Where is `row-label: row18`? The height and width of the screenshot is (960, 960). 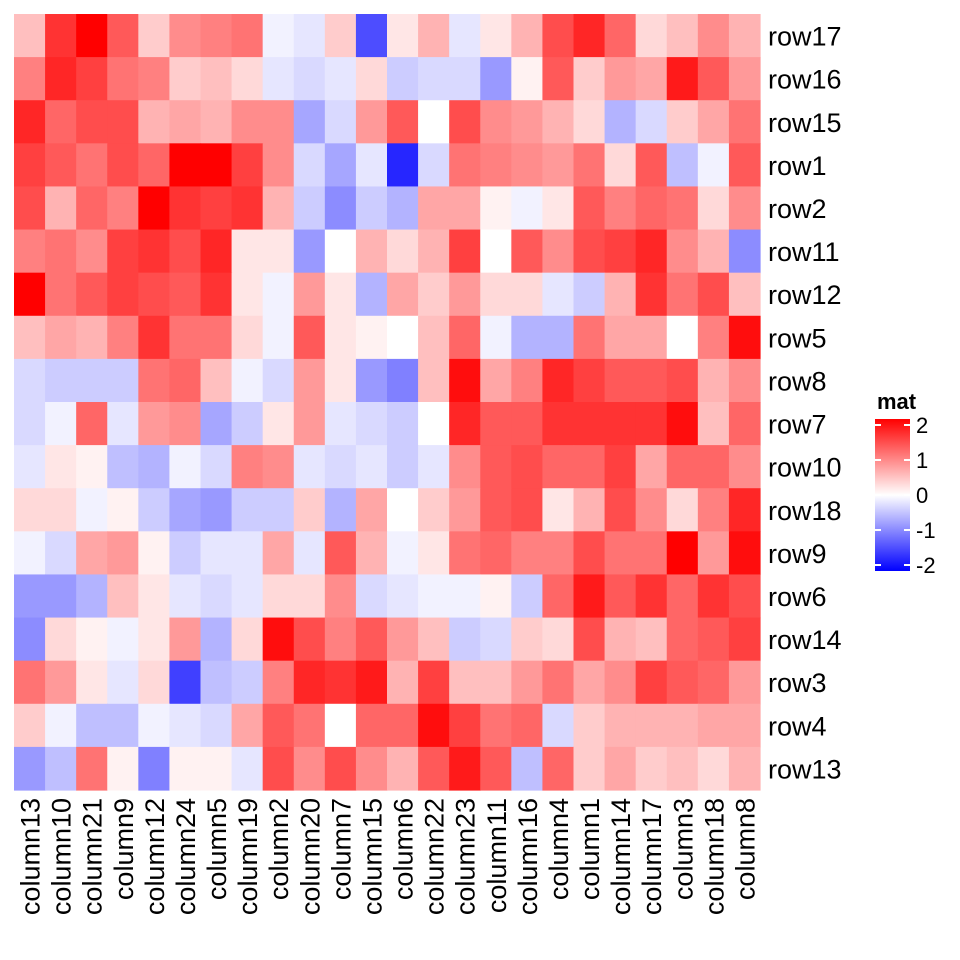 row-label: row18 is located at coordinates (805, 511).